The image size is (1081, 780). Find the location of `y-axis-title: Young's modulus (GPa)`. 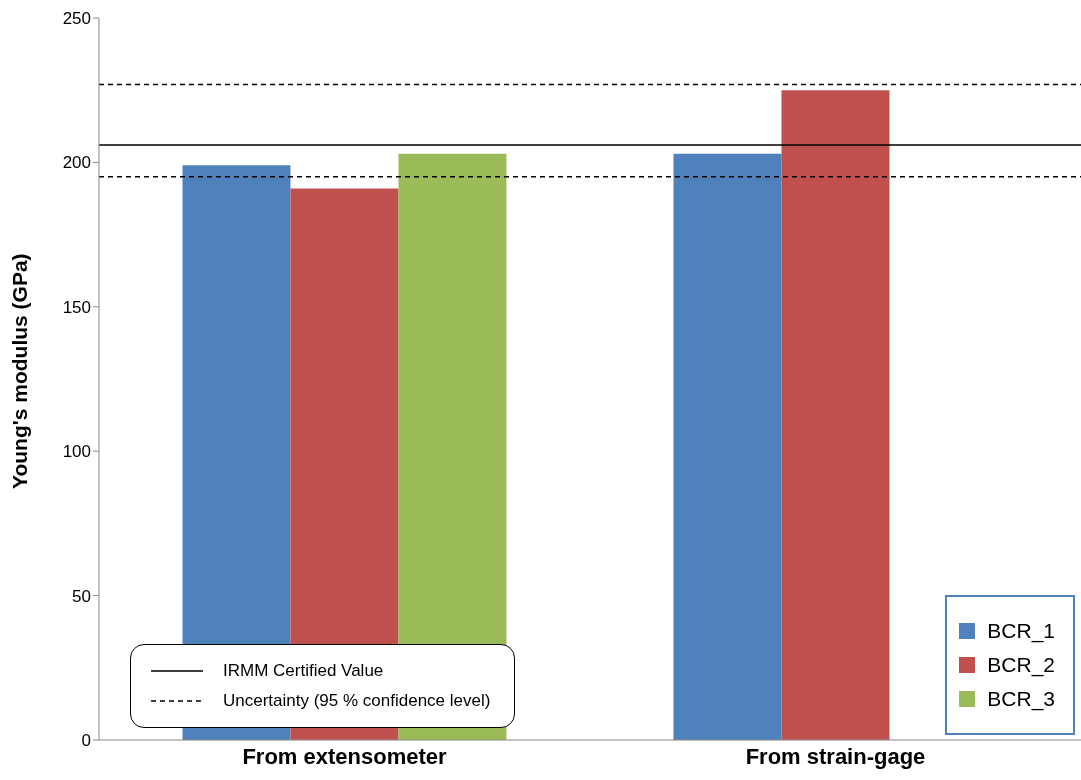

y-axis-title: Young's modulus (GPa) is located at coordinates (20, 371).